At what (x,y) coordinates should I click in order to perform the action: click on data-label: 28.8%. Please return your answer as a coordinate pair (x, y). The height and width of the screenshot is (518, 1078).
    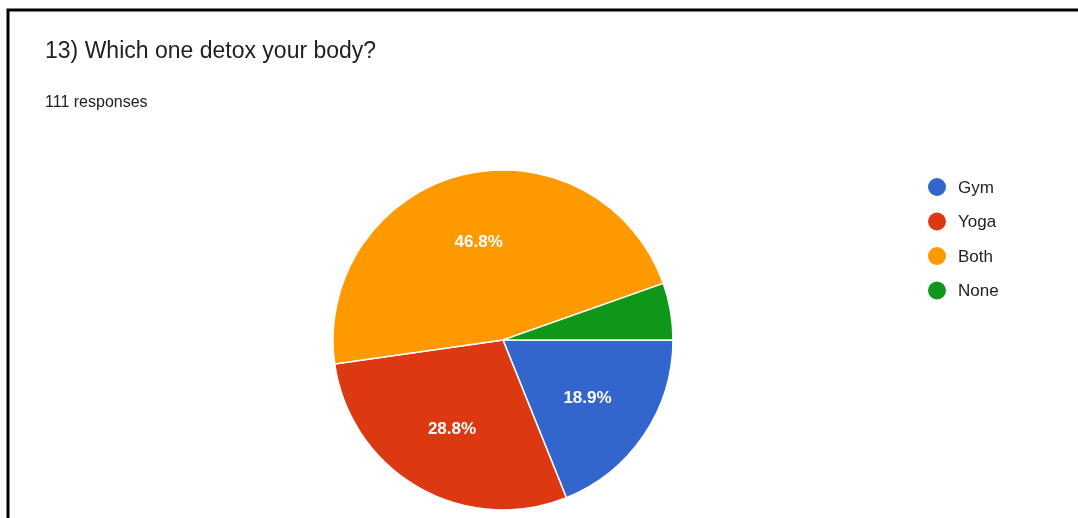
    Looking at the image, I should click on (452, 429).